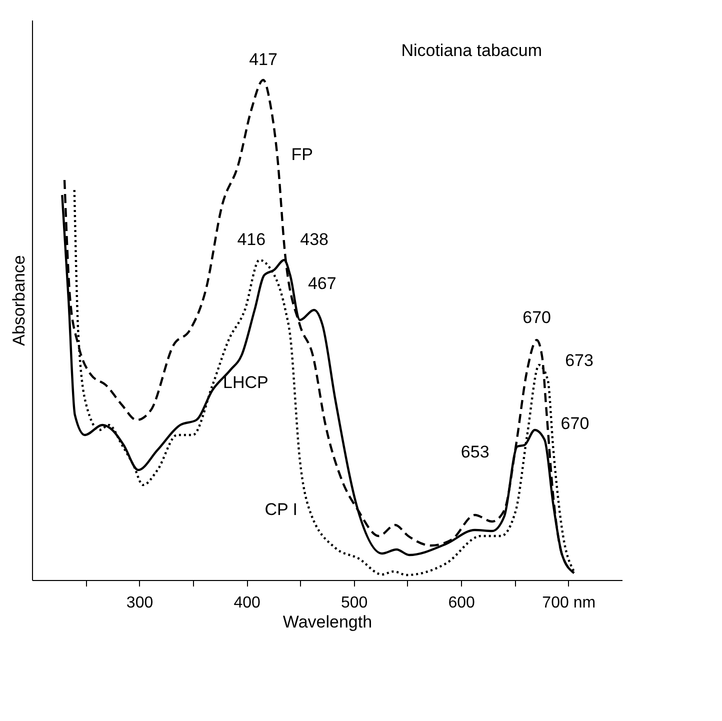 The image size is (722, 721). What do you see at coordinates (471, 50) in the screenshot?
I see `chart-title: Nicotiana tabacum` at bounding box center [471, 50].